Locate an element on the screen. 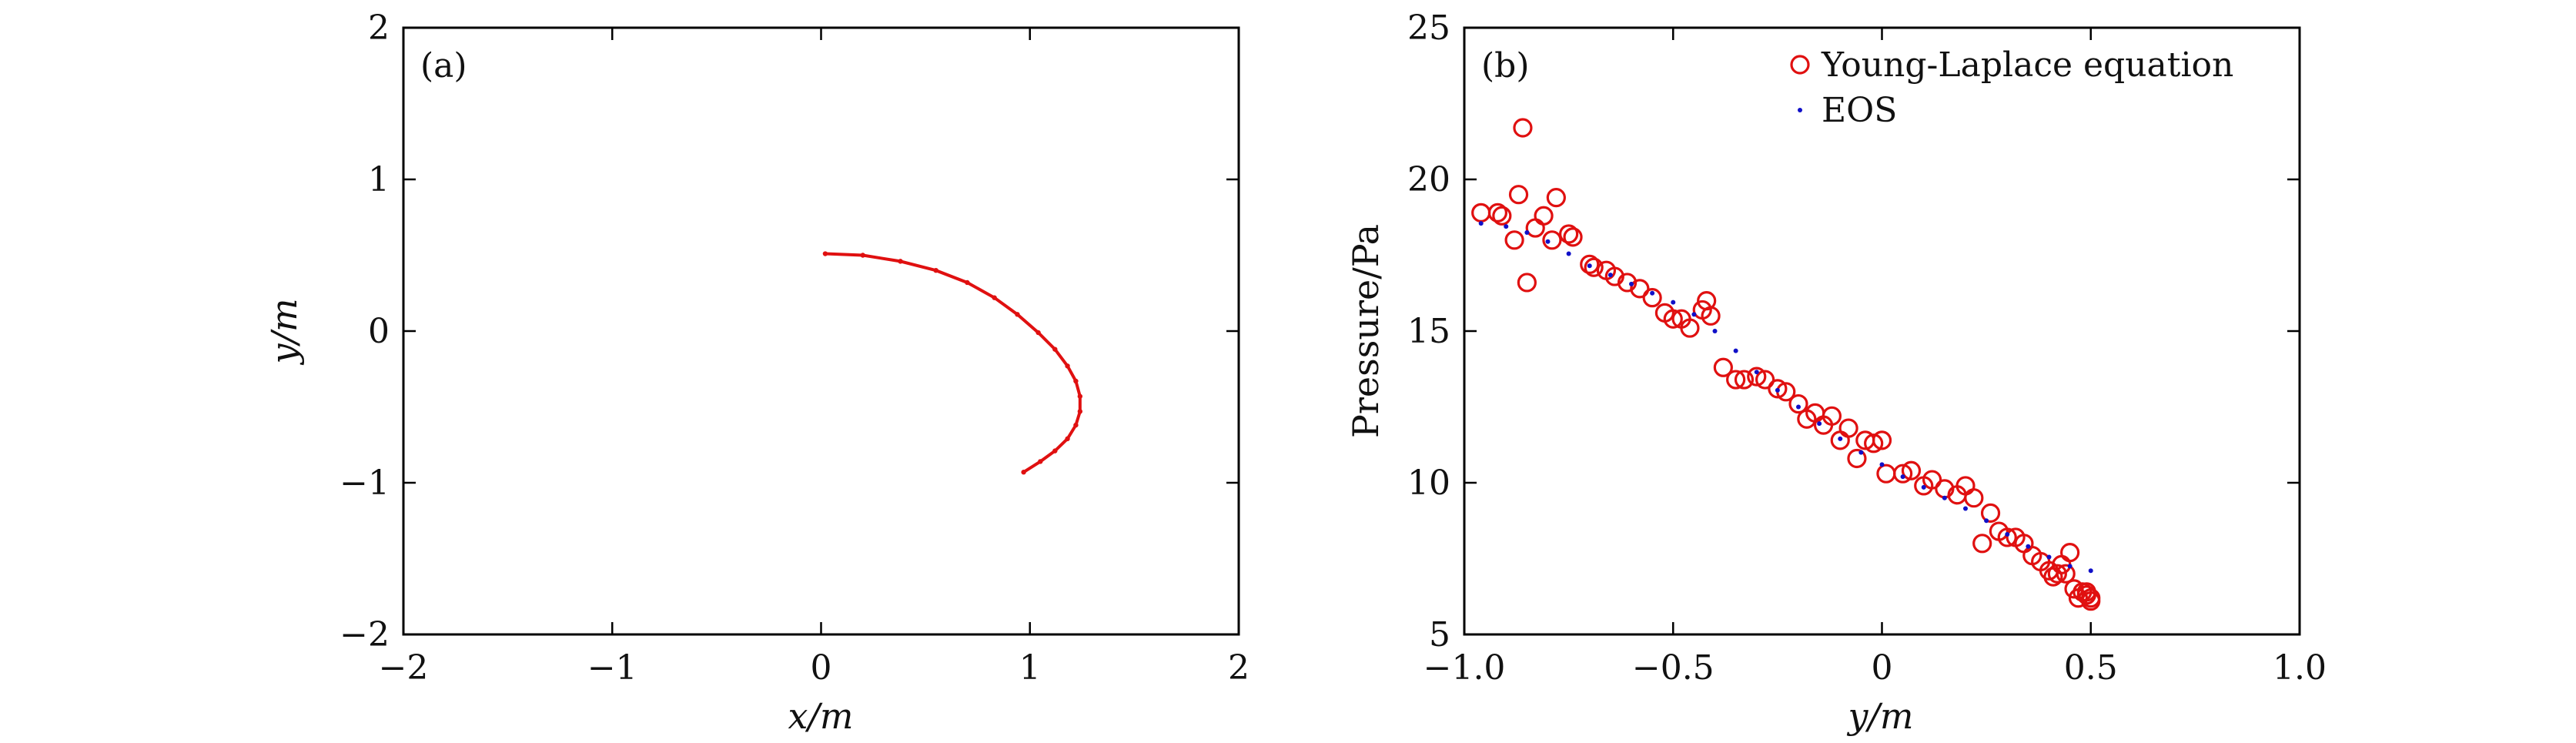 The width and height of the screenshot is (2576, 743). y-tick-label: 2 is located at coordinates (379, 28).